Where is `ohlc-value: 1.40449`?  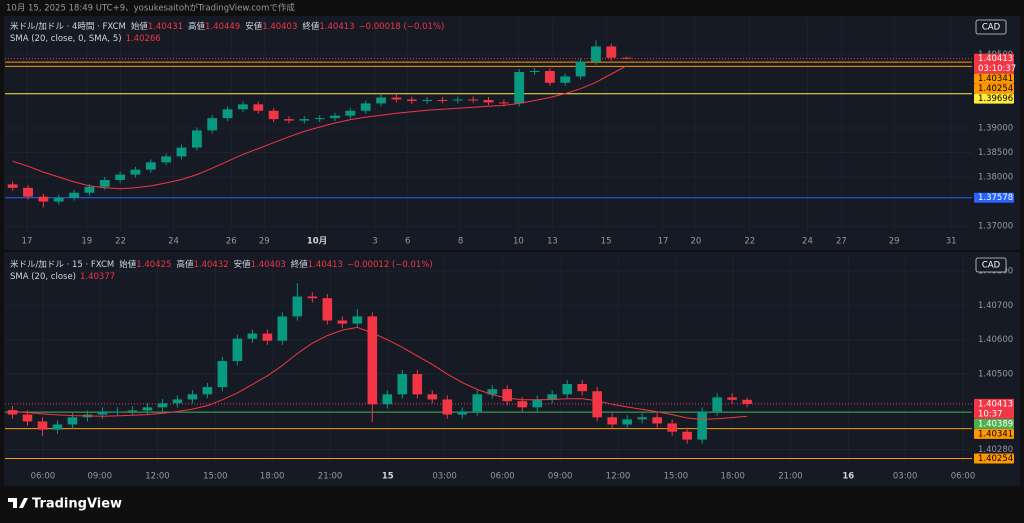
ohlc-value: 1.40449 is located at coordinates (222, 27).